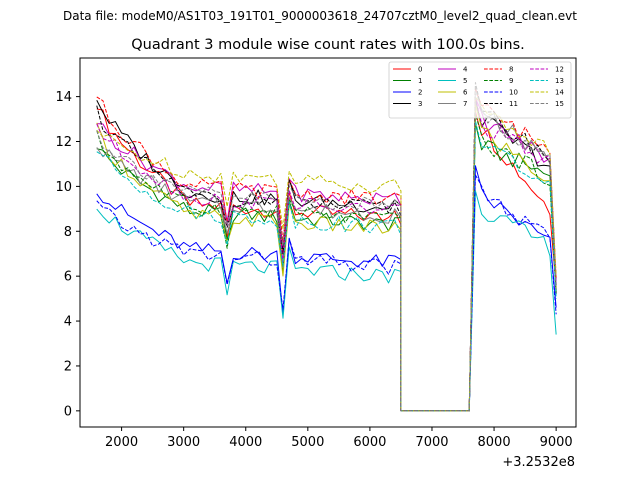 Image resolution: width=640 pixels, height=480 pixels. I want to click on legend-box, so click(480, 90).